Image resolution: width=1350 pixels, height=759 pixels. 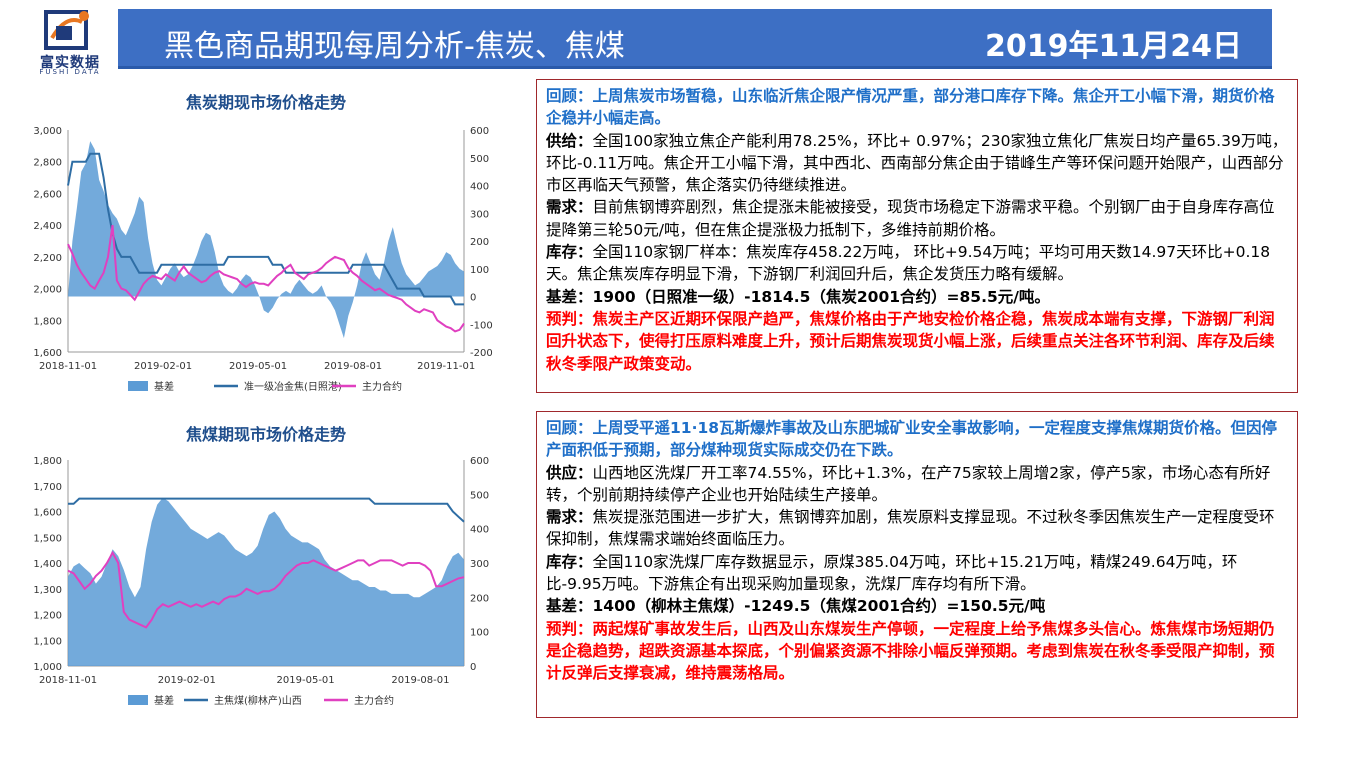 What do you see at coordinates (47, 667) in the screenshot?
I see `y-left-tick-label: 1,000` at bounding box center [47, 667].